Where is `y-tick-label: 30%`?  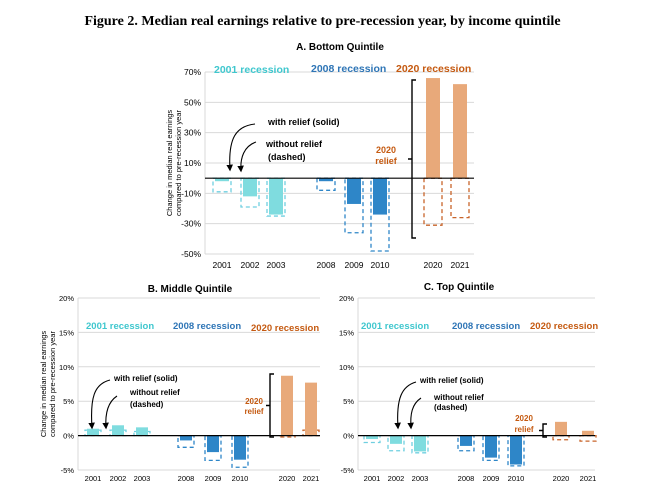 y-tick-label: 30% is located at coordinates (192, 133).